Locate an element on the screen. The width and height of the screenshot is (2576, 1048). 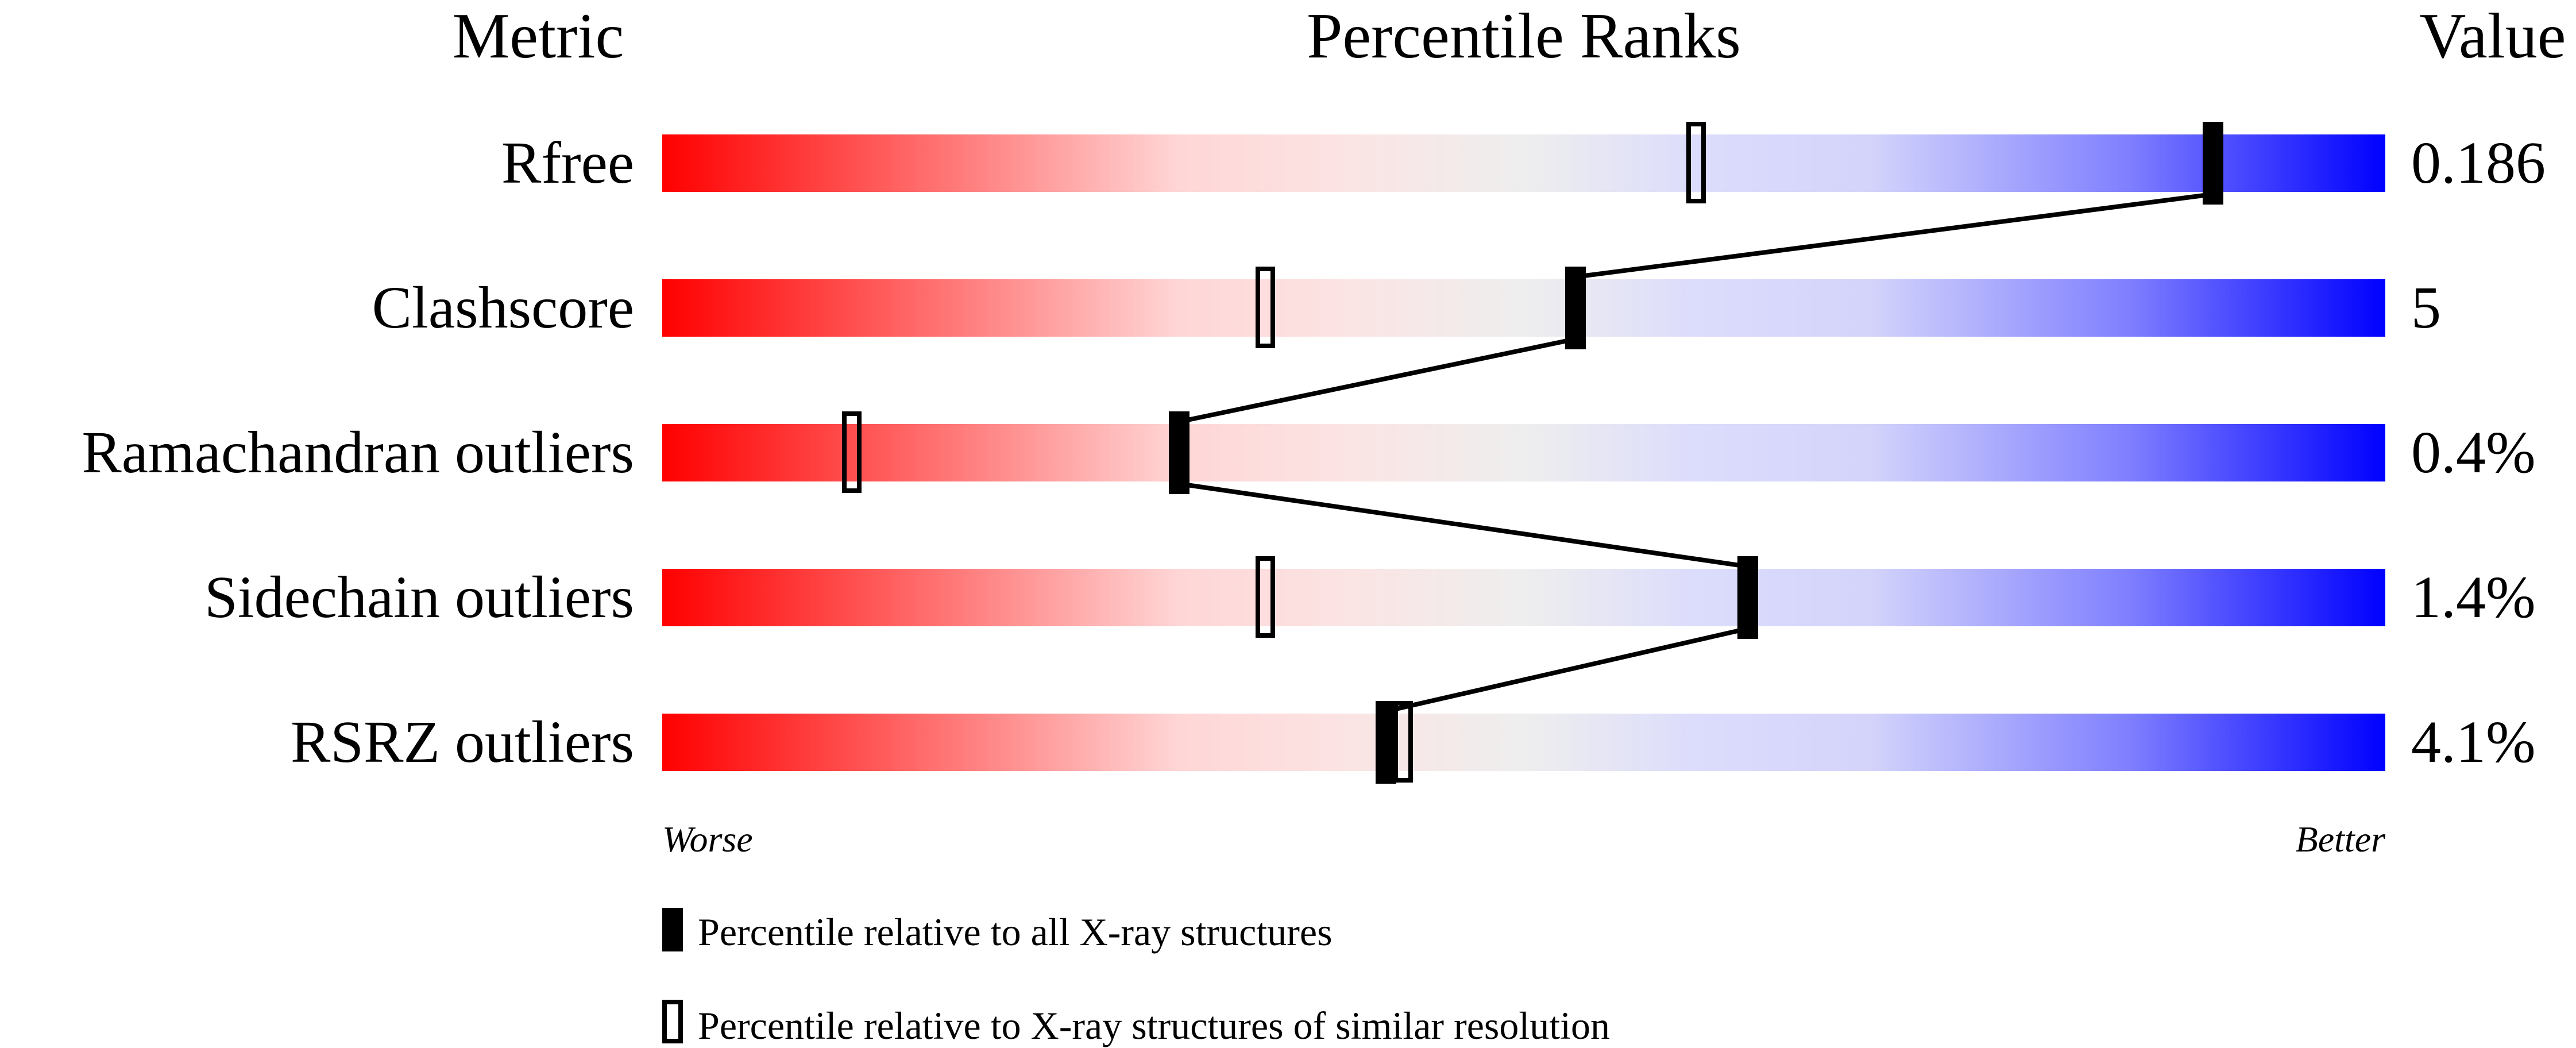
metric-label: Ramachandran outliers is located at coordinates (358, 453).